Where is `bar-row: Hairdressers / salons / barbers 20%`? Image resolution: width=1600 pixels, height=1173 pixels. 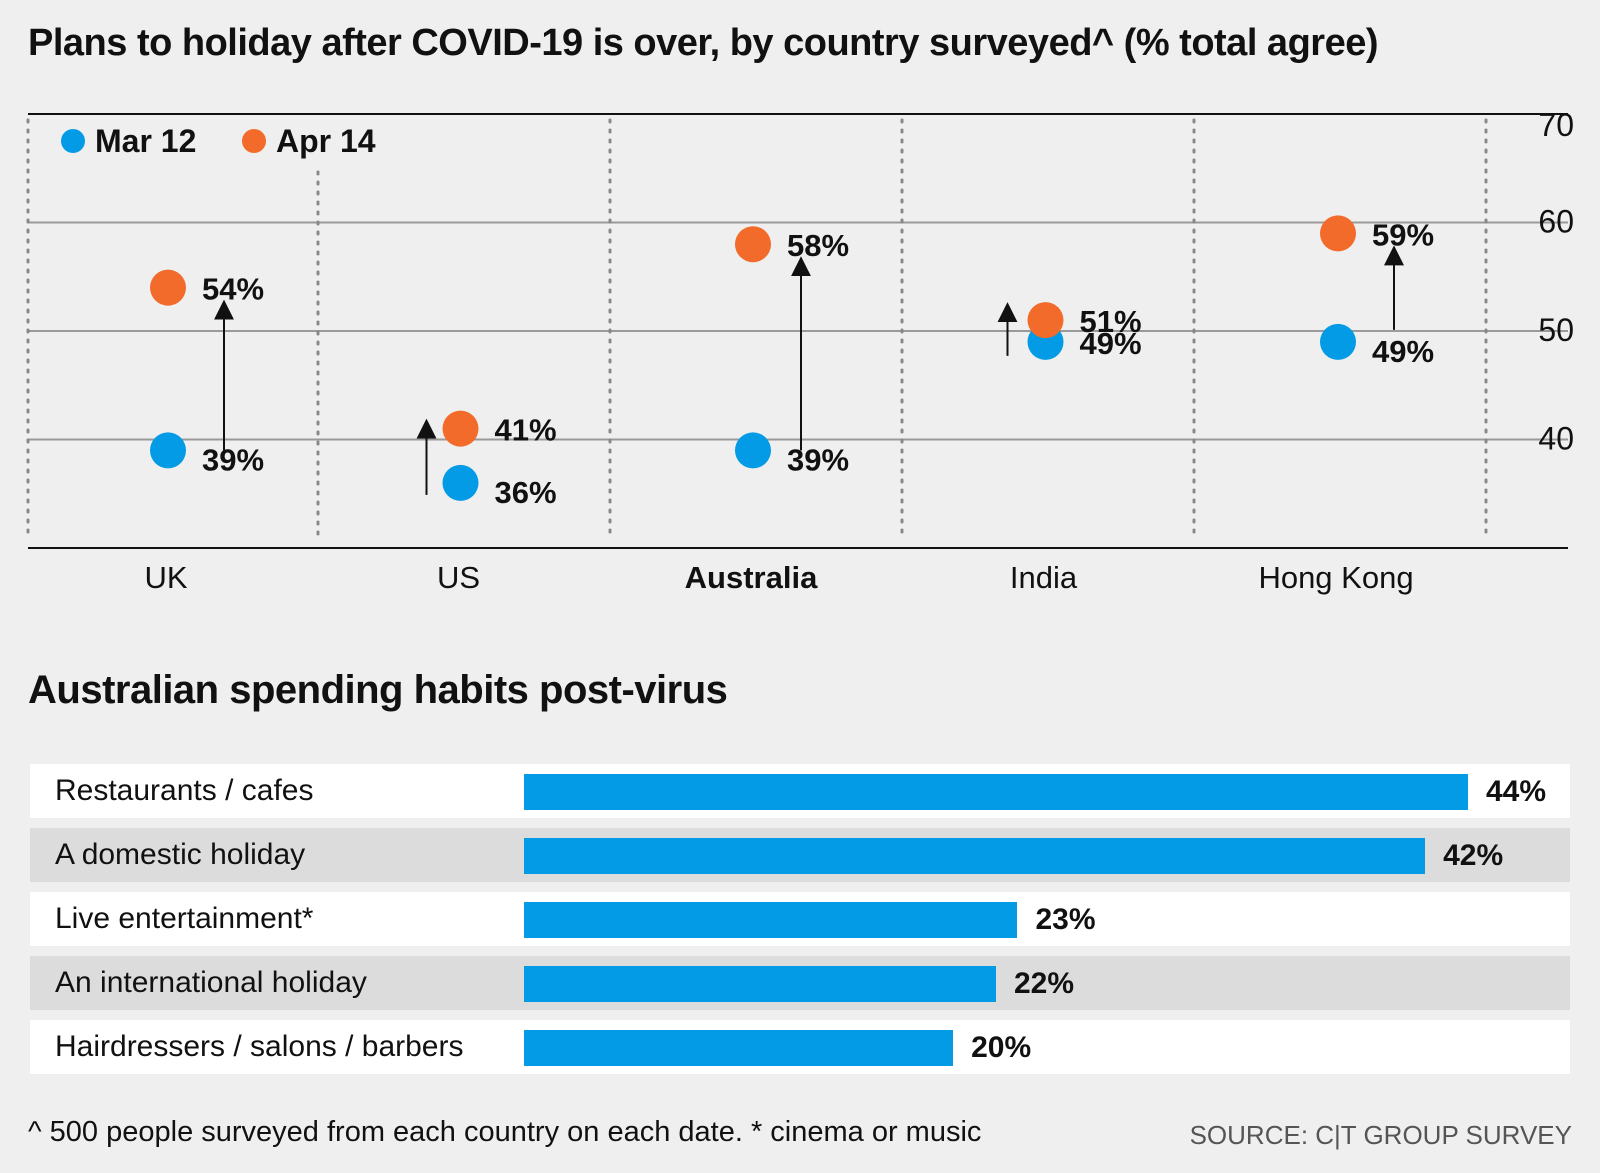
bar-row: Hairdressers / salons / barbers 20% is located at coordinates (800, 1047).